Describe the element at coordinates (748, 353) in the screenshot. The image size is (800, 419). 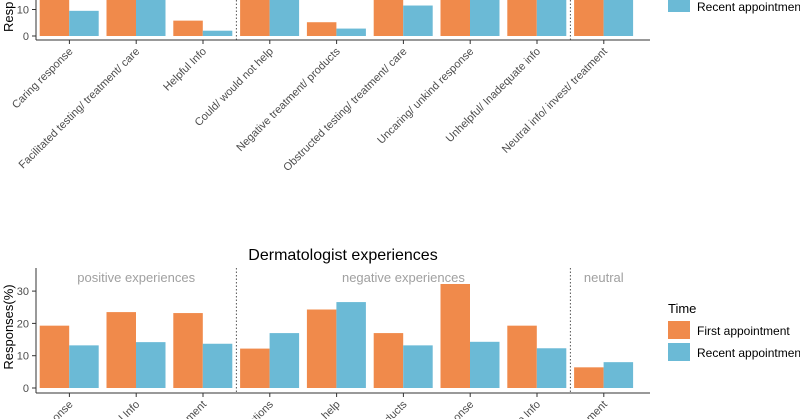
I see `legend-label-recent: Recent appointment` at that location.